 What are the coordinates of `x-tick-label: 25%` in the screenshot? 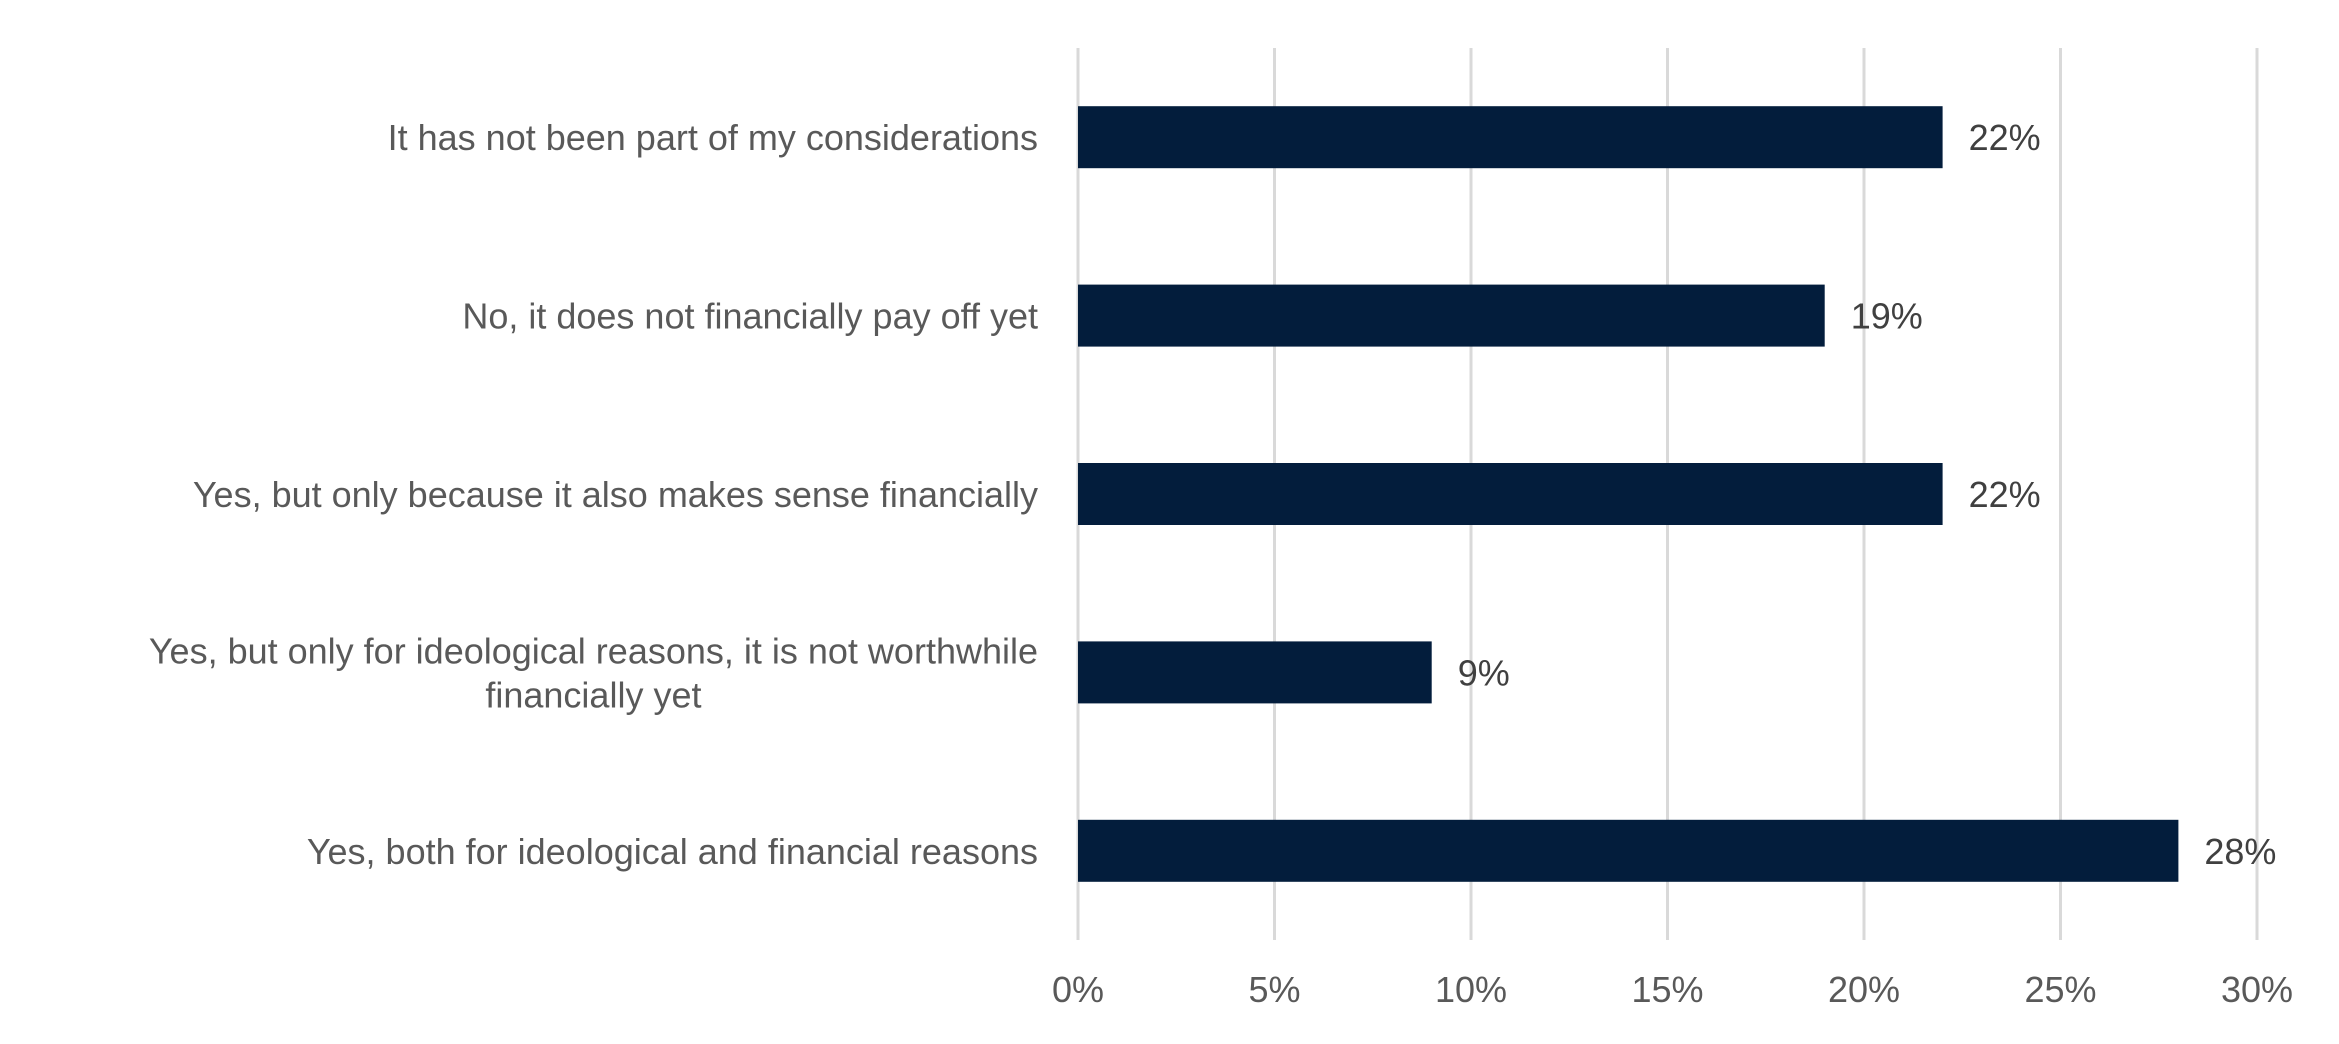 It's located at (2060, 989).